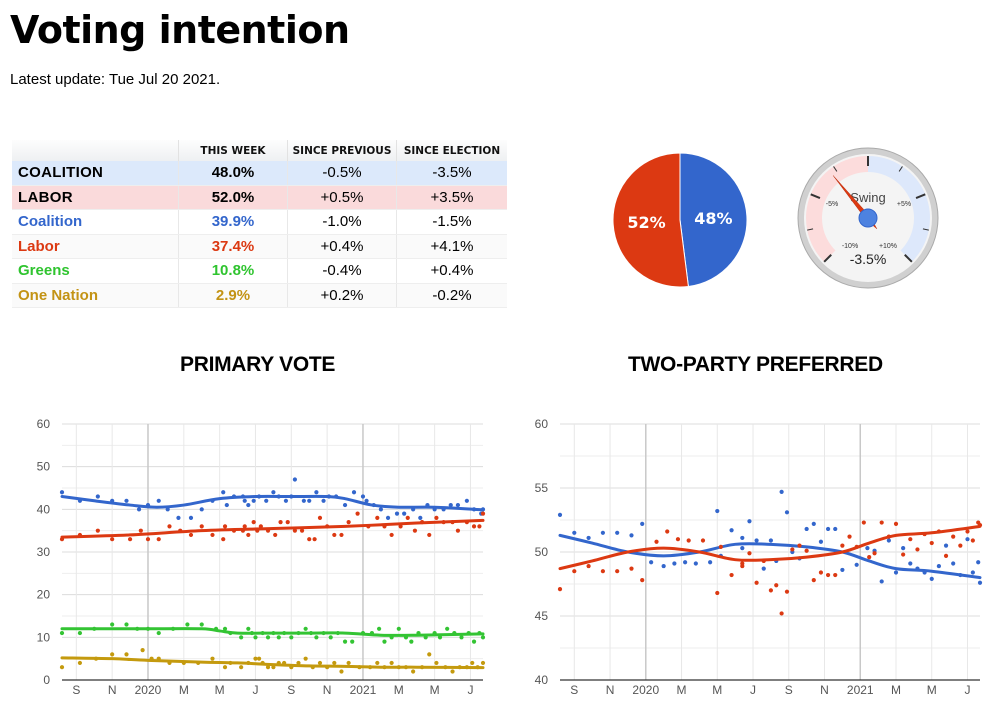 The height and width of the screenshot is (704, 1000). What do you see at coordinates (342, 222) in the screenshot?
I see `since-previous-value: -1.0%` at bounding box center [342, 222].